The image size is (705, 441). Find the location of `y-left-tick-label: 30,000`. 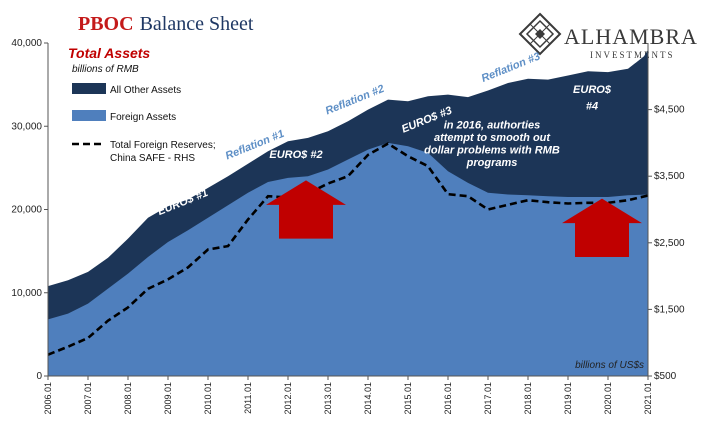

y-left-tick-label: 30,000 is located at coordinates (26, 126).